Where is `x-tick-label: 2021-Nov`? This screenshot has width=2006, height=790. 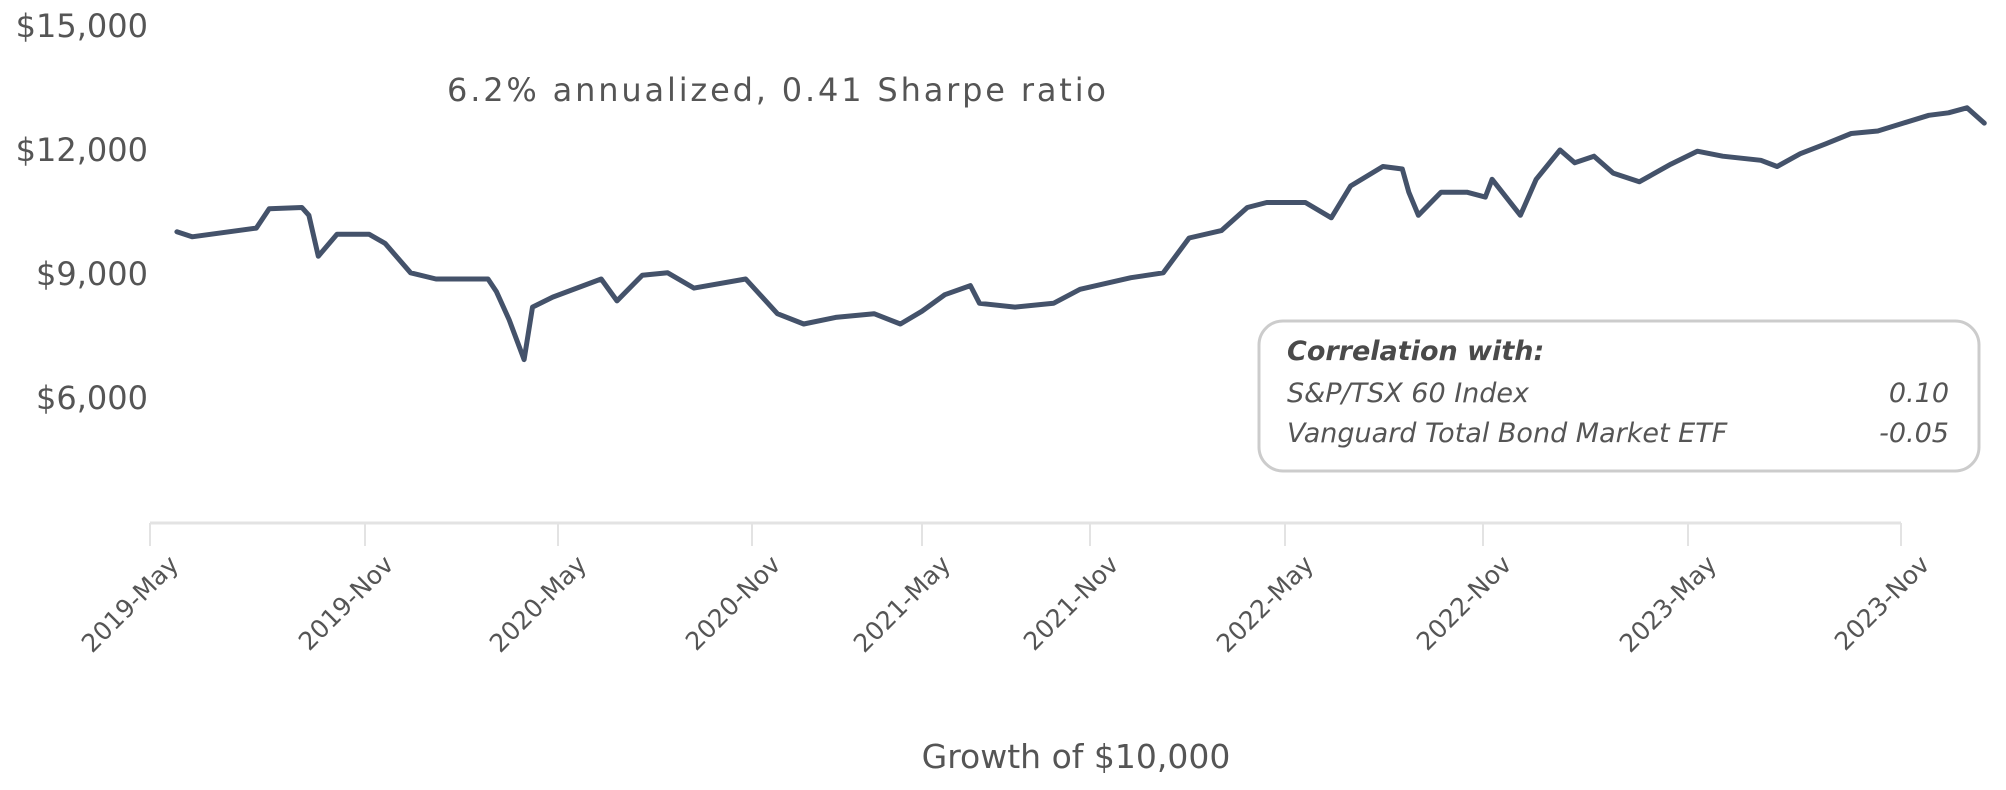
x-tick-label: 2021-Nov is located at coordinates (1071, 603).